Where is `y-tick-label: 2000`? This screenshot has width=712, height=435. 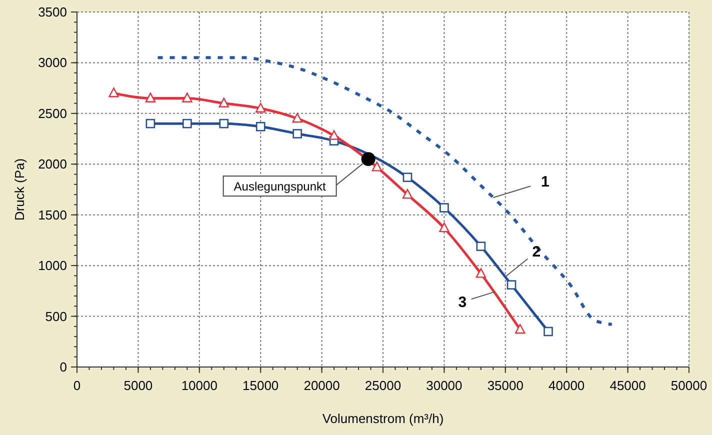 y-tick-label: 2000 is located at coordinates (52, 164).